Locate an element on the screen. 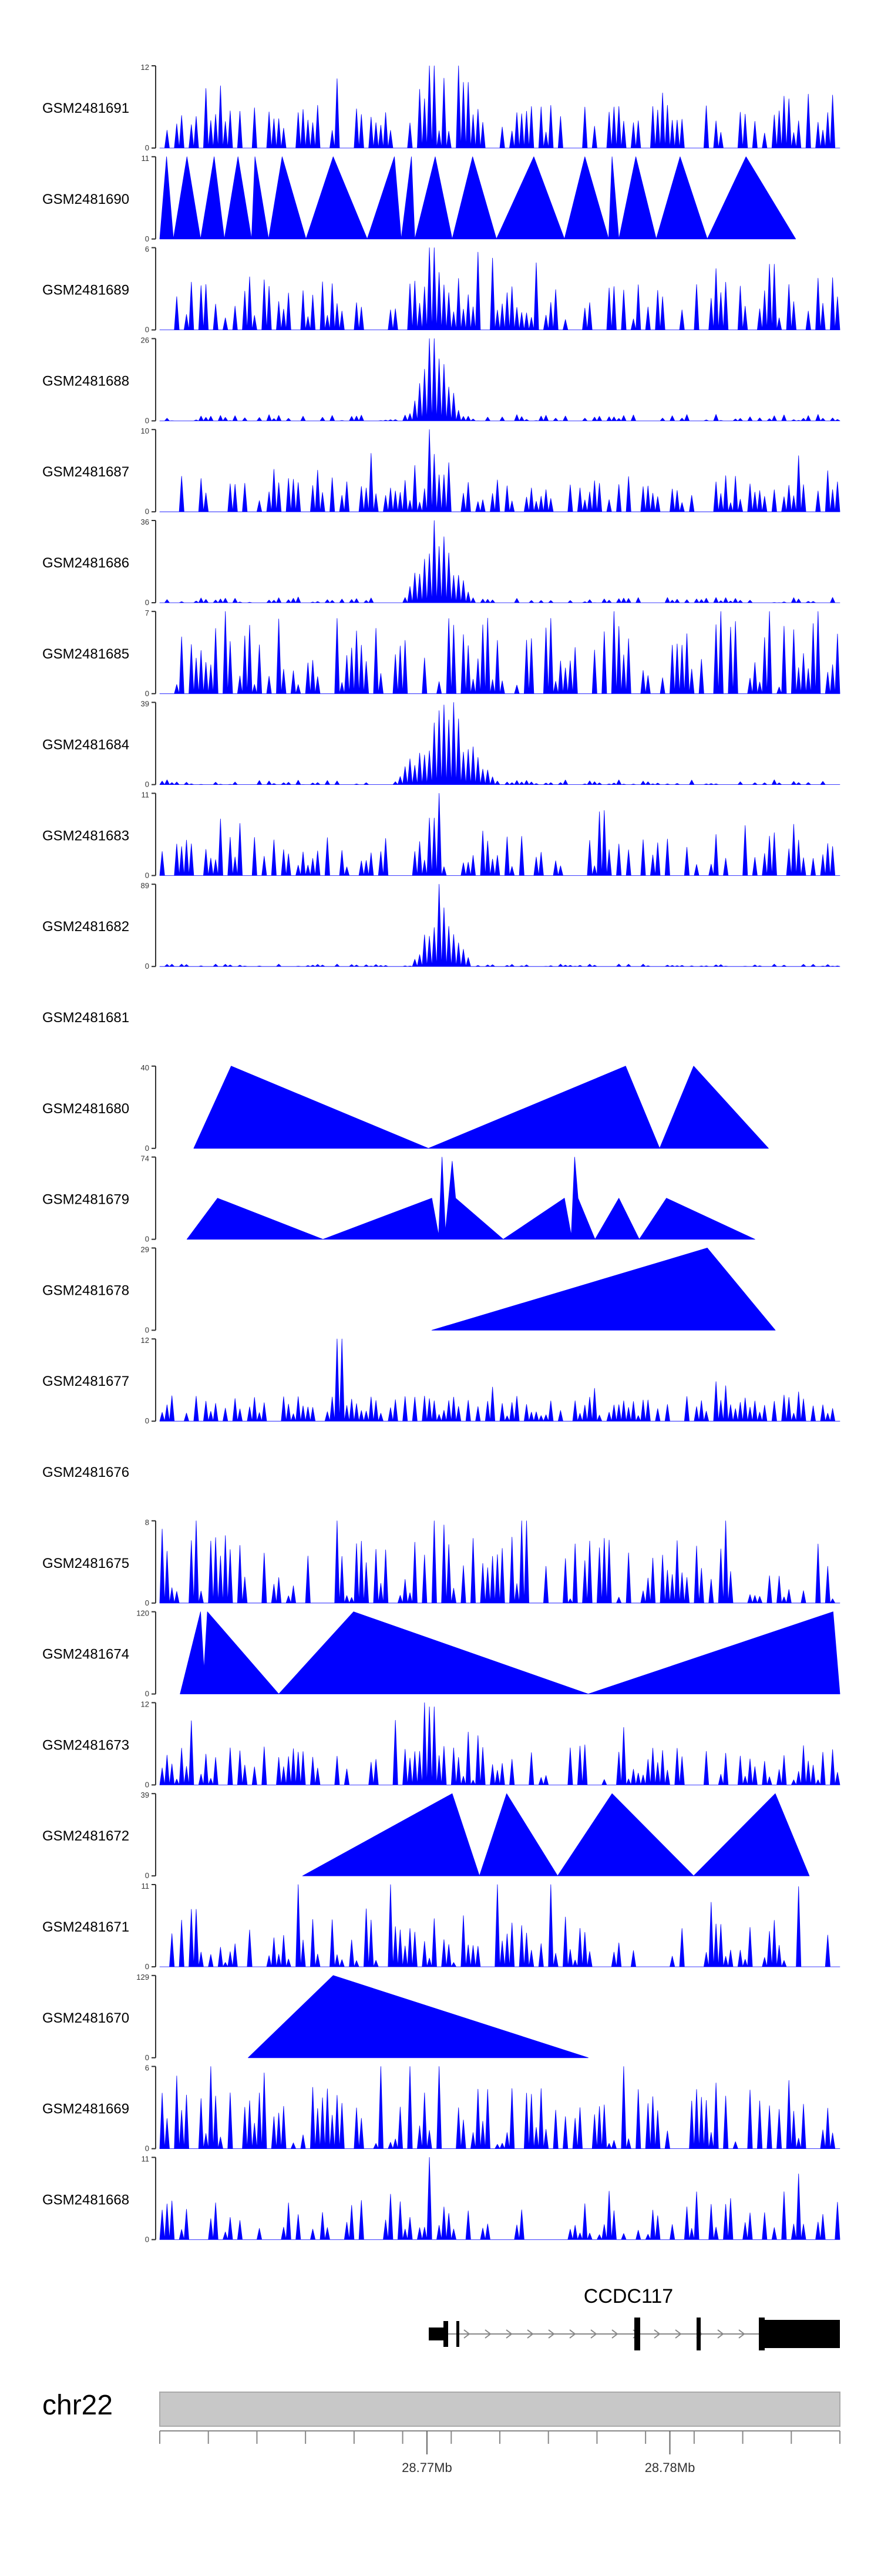 This screenshot has height=2576, width=881. track-label: GSM2481676 is located at coordinates (85, 1473).